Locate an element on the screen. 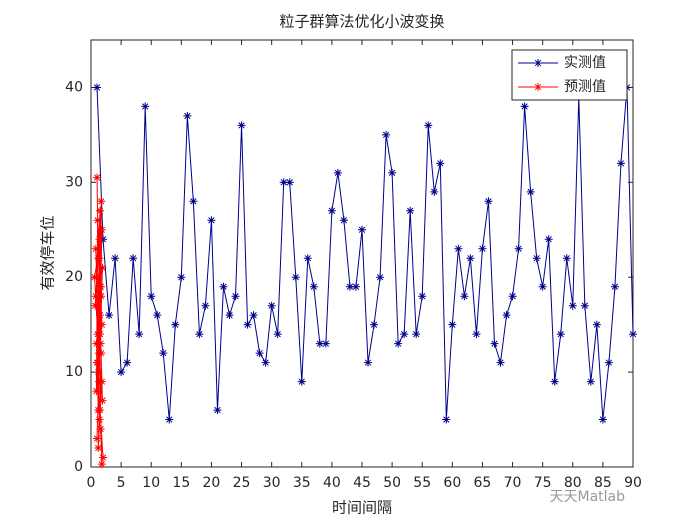  x-tick-label: 20 is located at coordinates (212, 483).